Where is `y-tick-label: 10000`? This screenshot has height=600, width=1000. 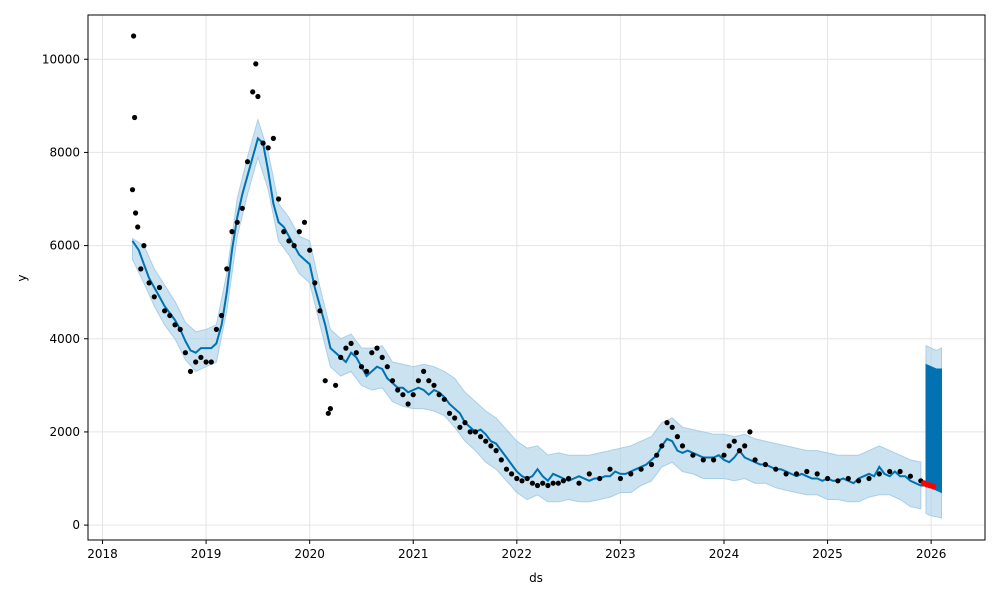
y-tick-label: 10000 is located at coordinates (61, 59).